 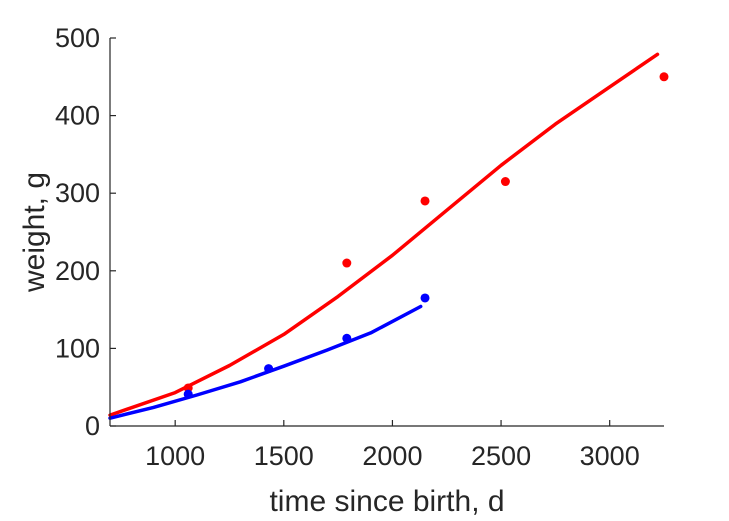 What do you see at coordinates (85, 232) in the screenshot?
I see `y-axis-ticks: 0 100 200 300 400 500` at bounding box center [85, 232].